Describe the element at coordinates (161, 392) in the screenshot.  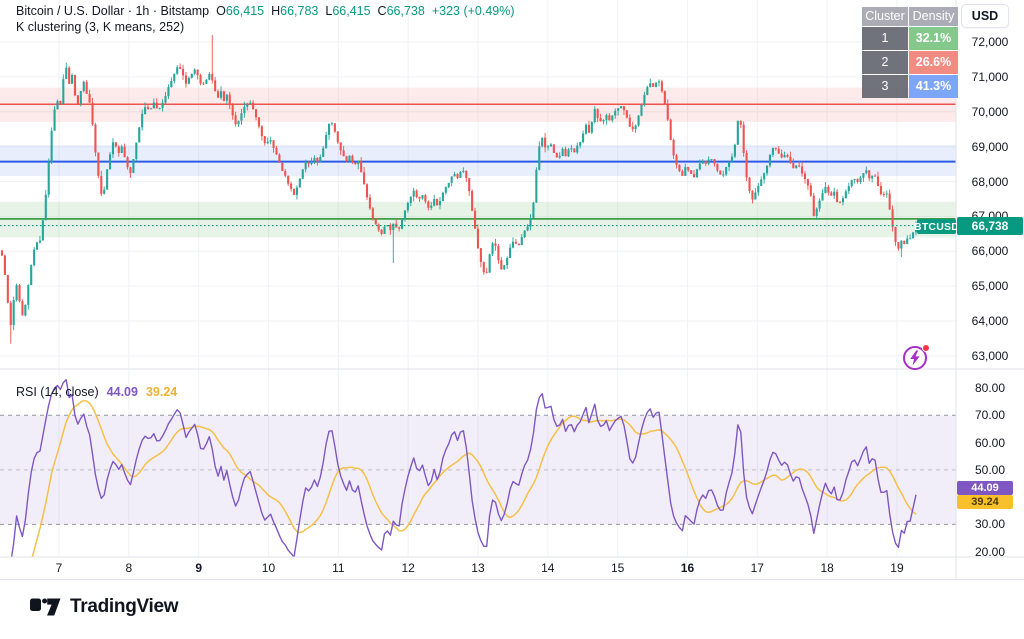
I see `rsi-legend-ma-value: 39.24` at that location.